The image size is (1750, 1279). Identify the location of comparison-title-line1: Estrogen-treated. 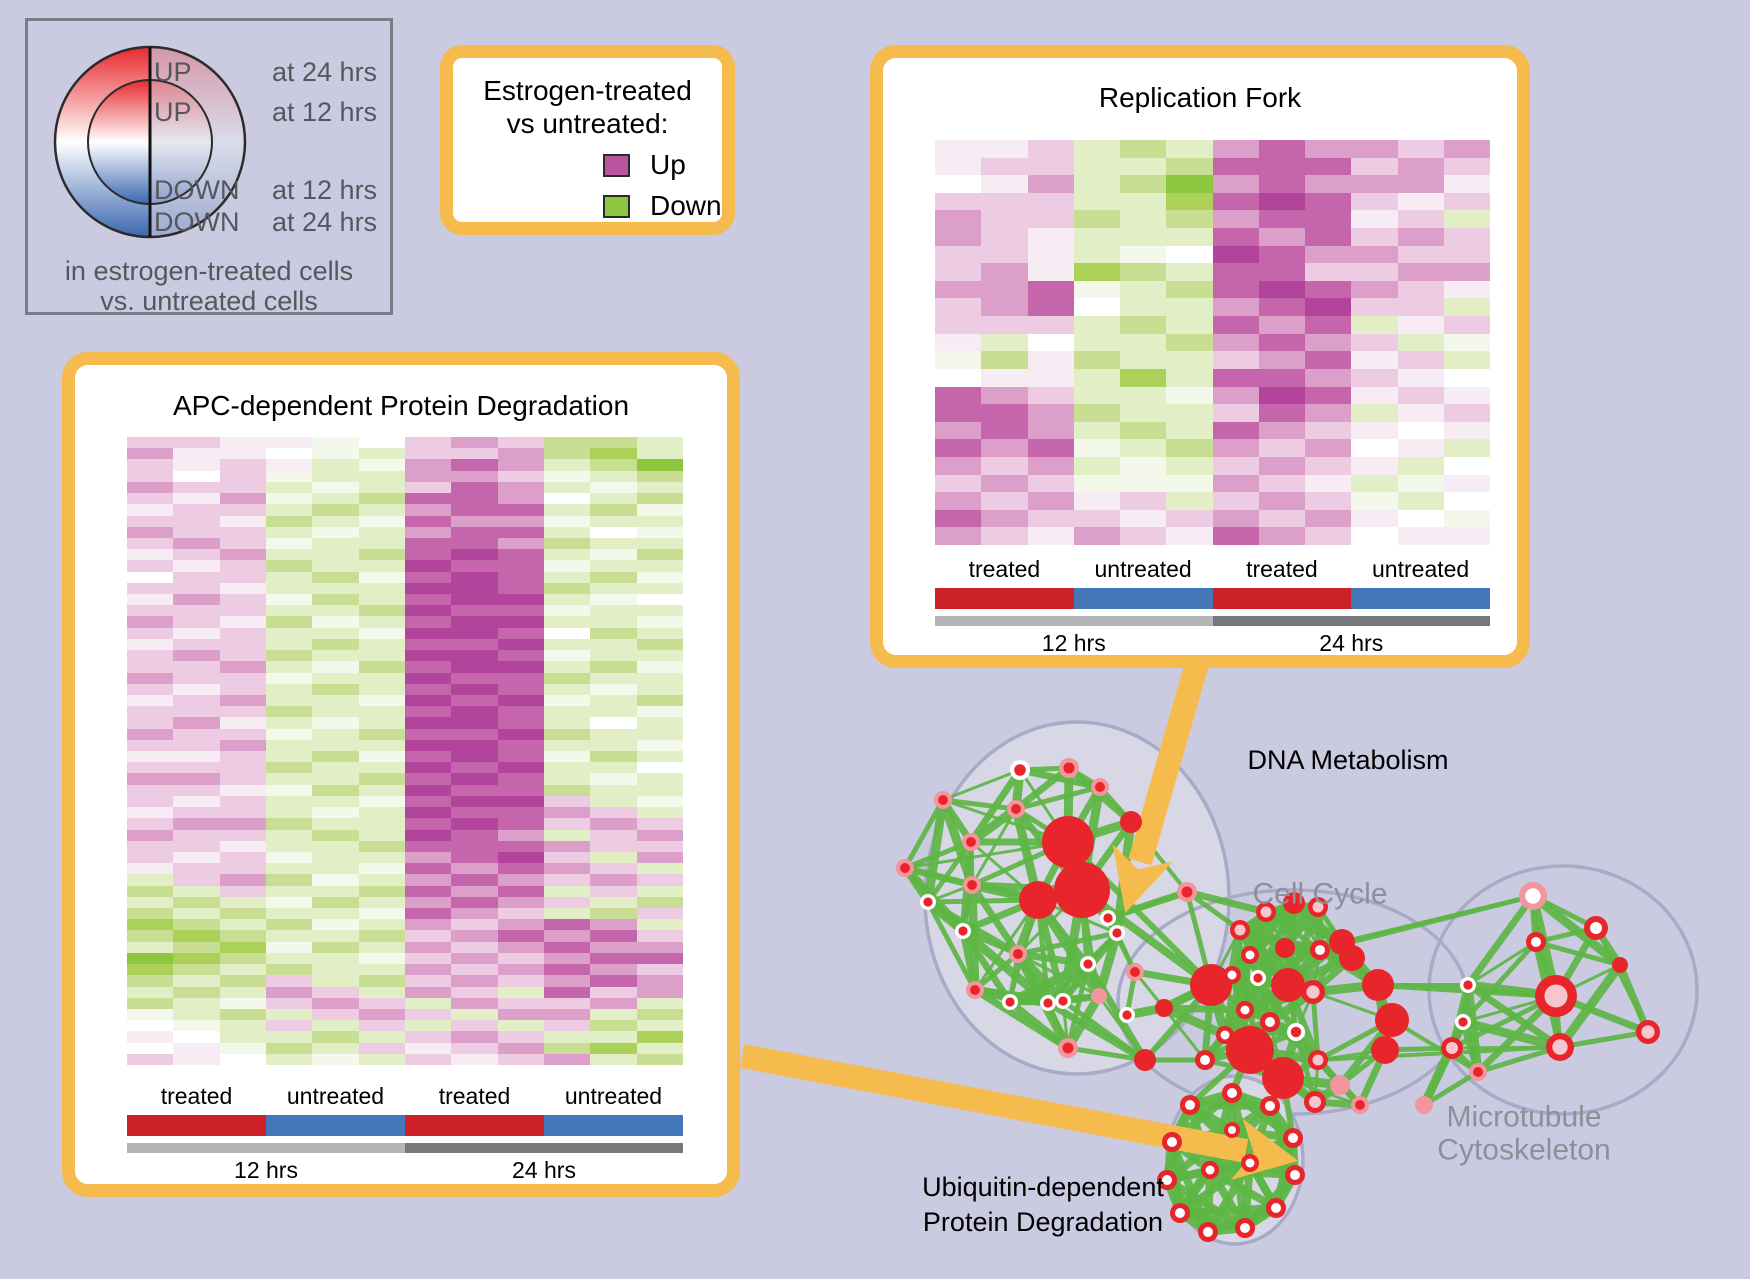
(587, 90).